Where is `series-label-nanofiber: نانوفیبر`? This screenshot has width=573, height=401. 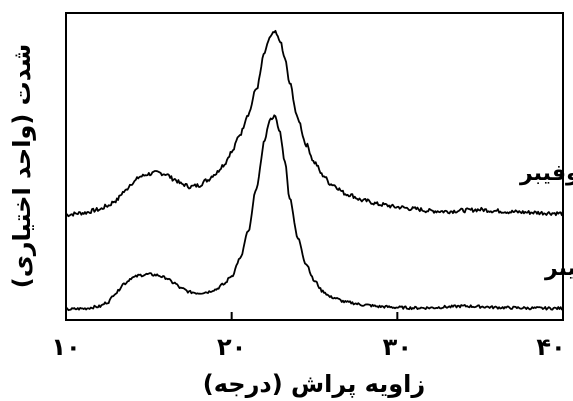 series-label-nanofiber: نانوفیبر is located at coordinates (546, 173).